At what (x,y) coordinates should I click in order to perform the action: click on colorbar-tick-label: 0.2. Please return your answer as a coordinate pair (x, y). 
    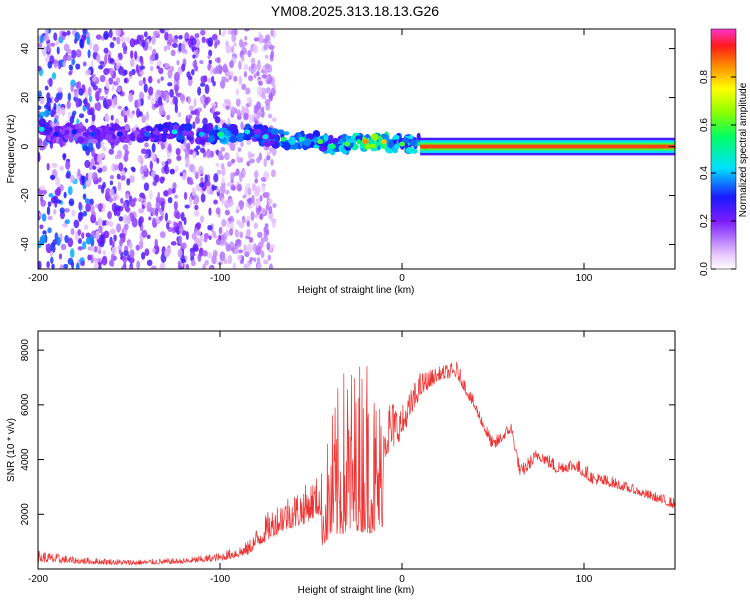
    Looking at the image, I should click on (704, 221).